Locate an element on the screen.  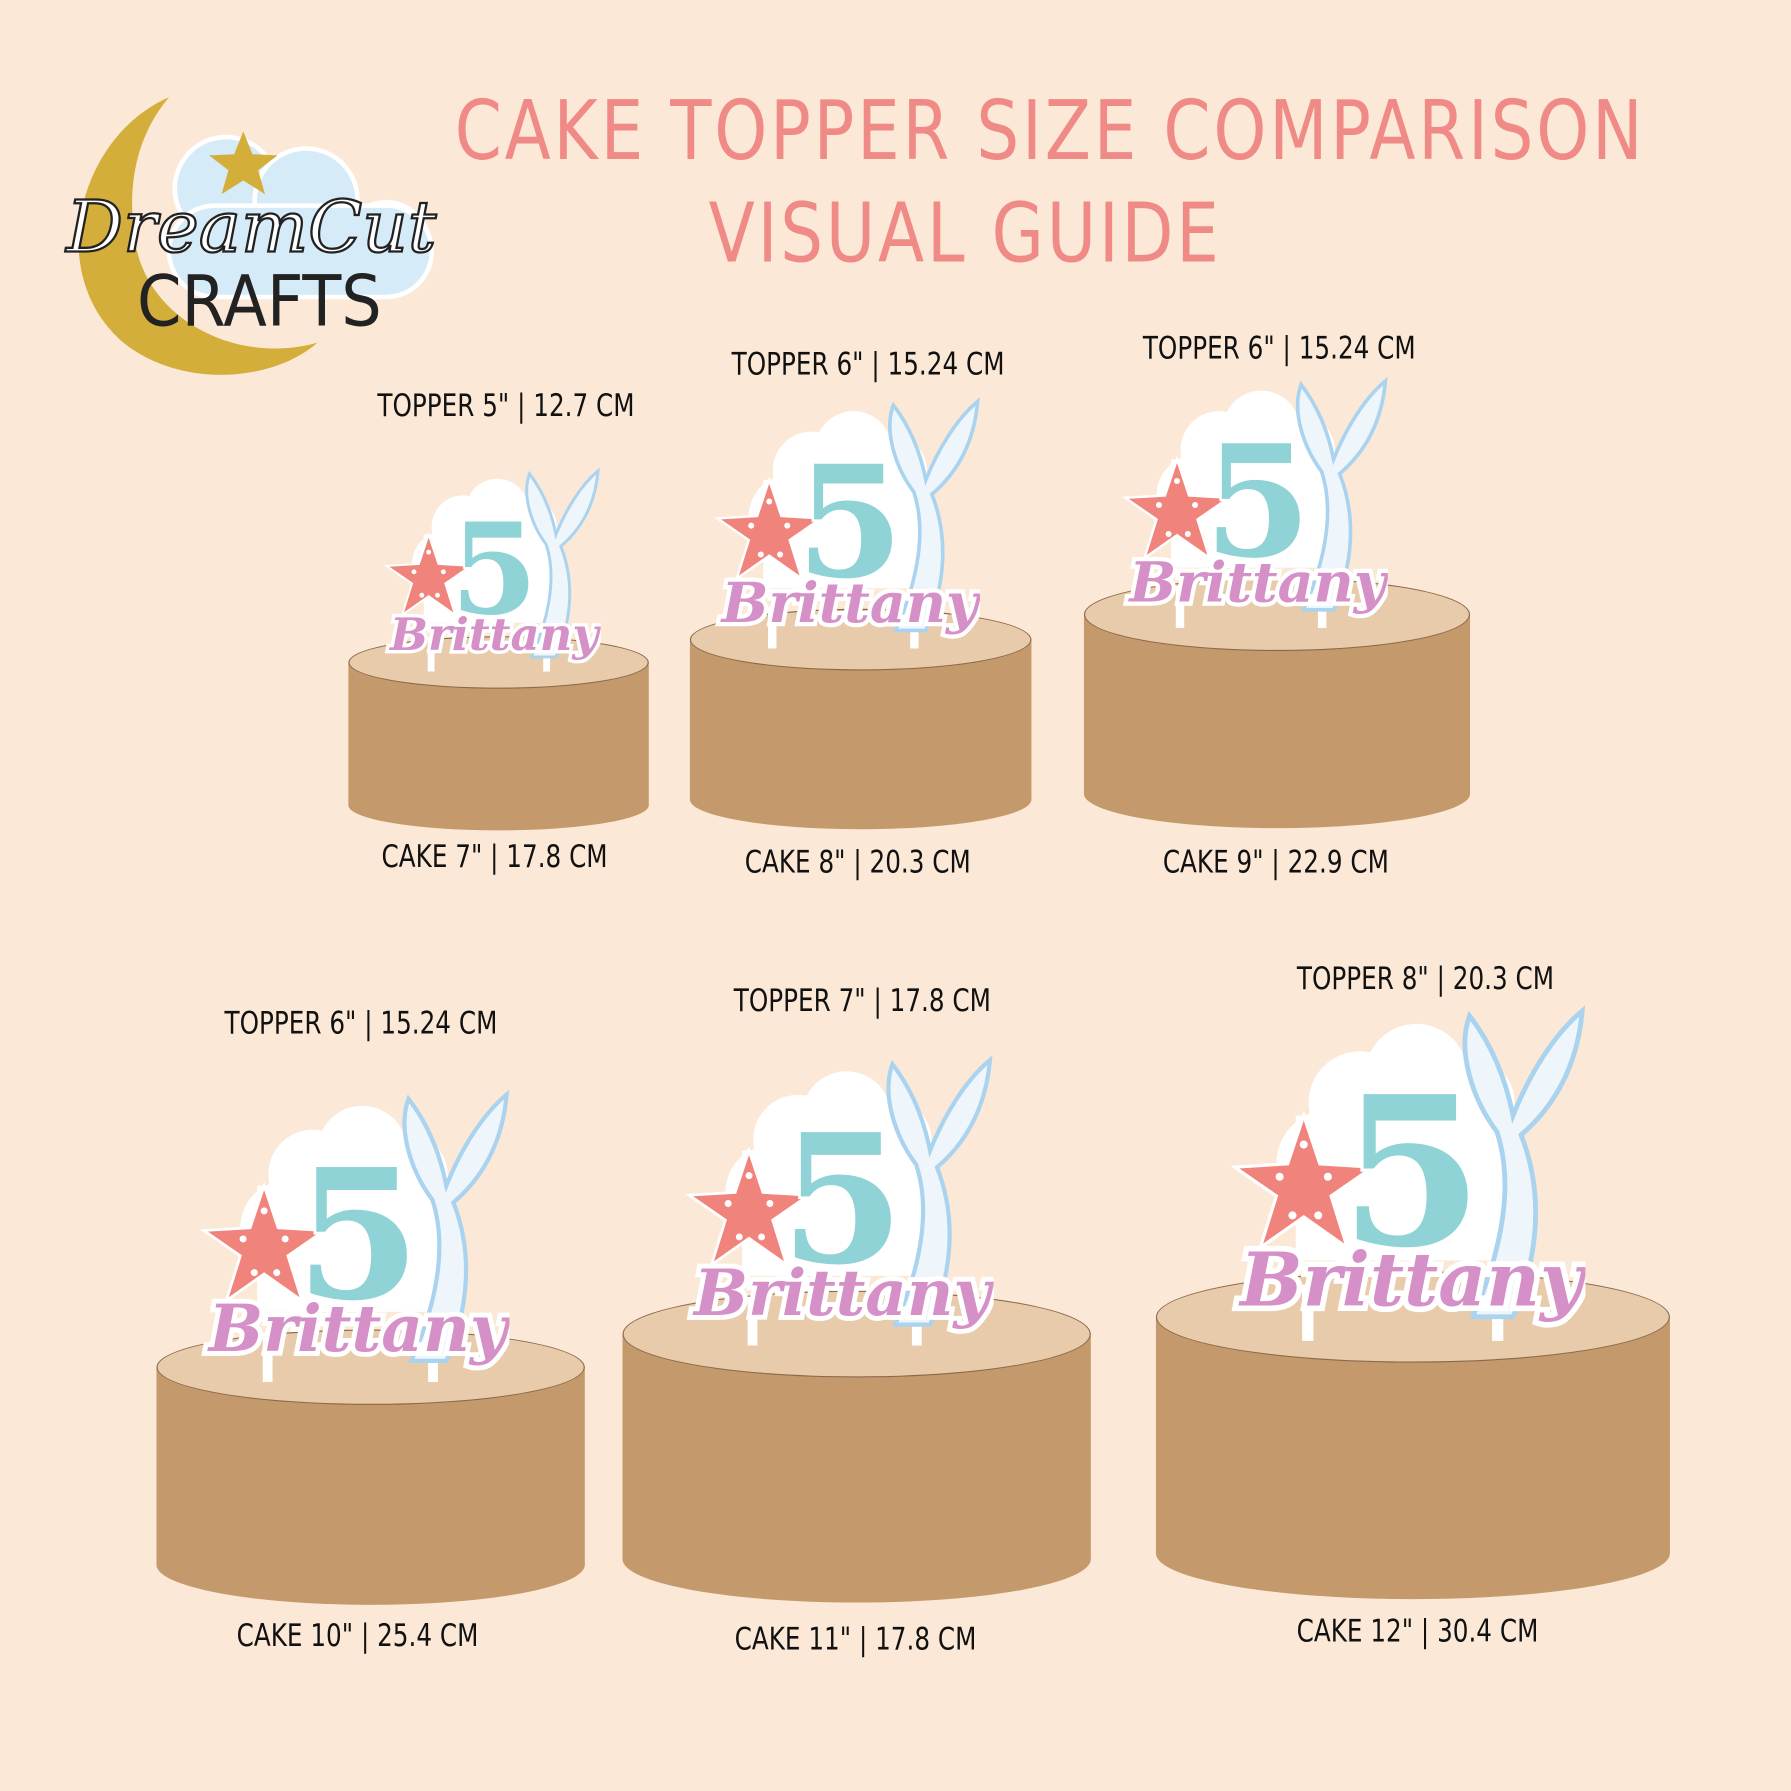
dreamcut-crafts-logo: DreamCut CRAFTS is located at coordinates (250, 236).